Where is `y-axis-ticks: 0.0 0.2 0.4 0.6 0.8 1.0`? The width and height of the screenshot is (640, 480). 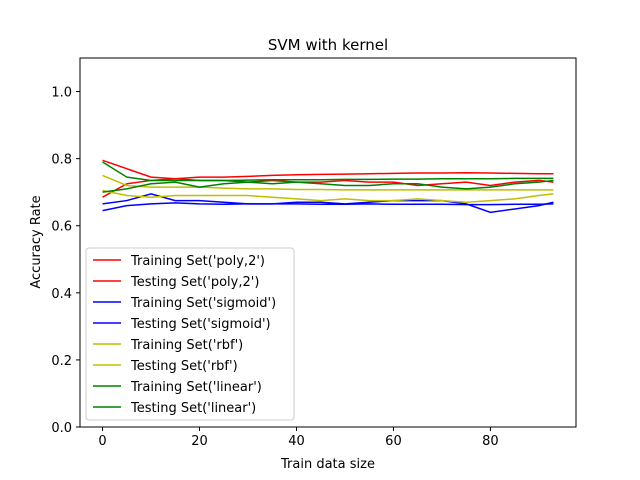
y-axis-ticks: 0.0 0.2 0.4 0.6 0.8 1.0 is located at coordinates (65, 261).